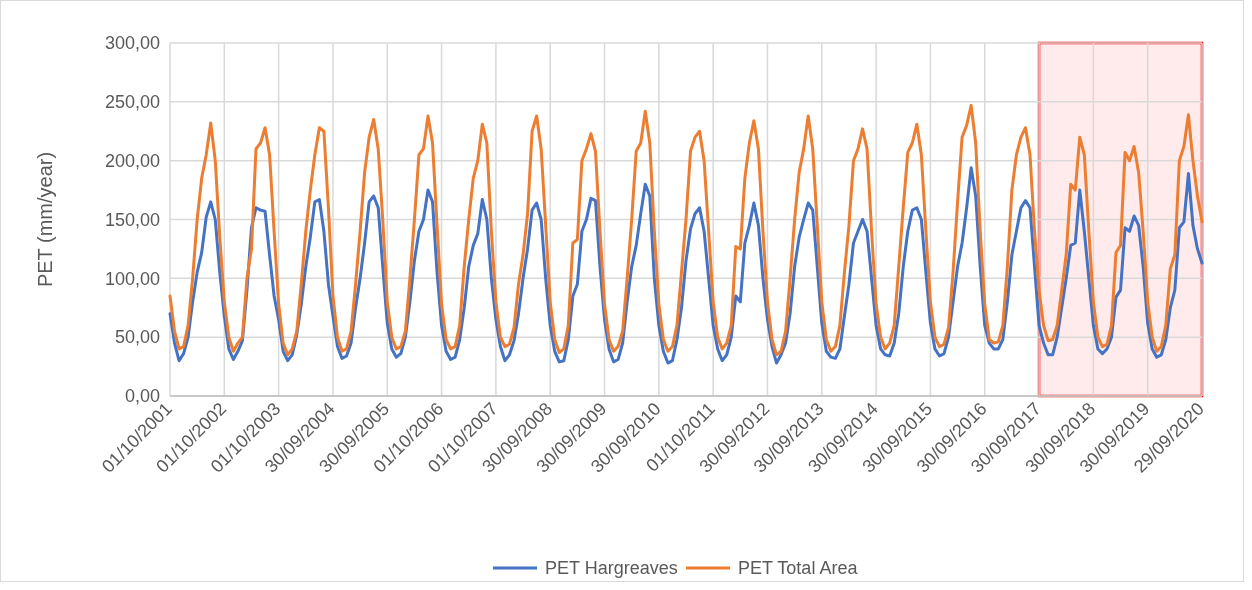  What do you see at coordinates (132, 160) in the screenshot?
I see `y-tick-label: 200,00` at bounding box center [132, 160].